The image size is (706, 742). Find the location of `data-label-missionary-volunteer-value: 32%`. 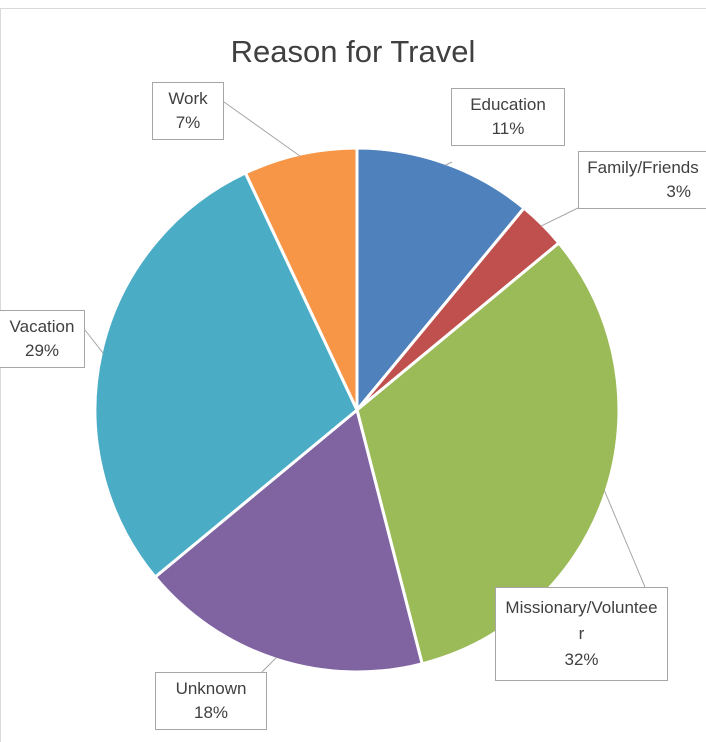

data-label-missionary-volunteer-value: 32% is located at coordinates (581, 659).